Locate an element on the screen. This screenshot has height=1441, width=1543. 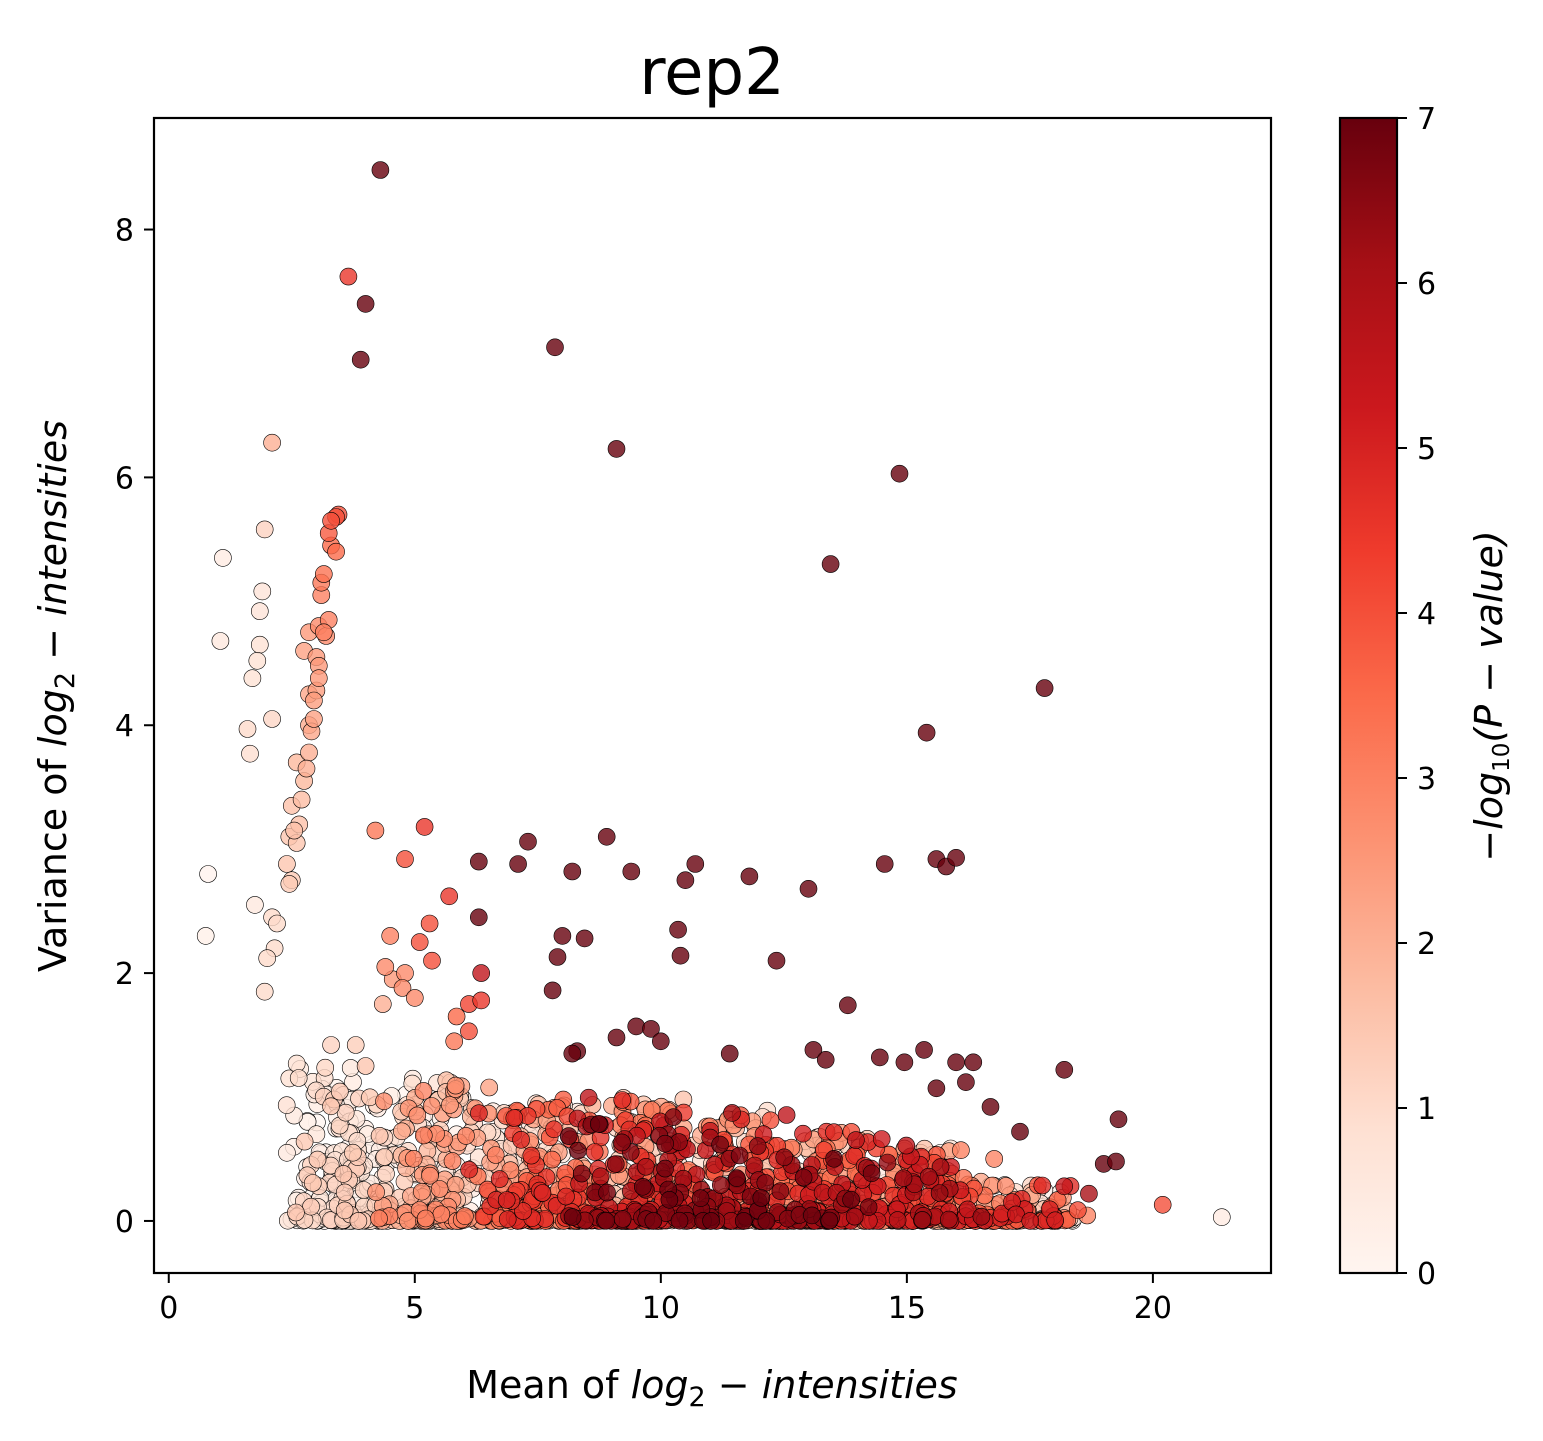
colorbar-tick-label: 0 is located at coordinates (1426, 1274).